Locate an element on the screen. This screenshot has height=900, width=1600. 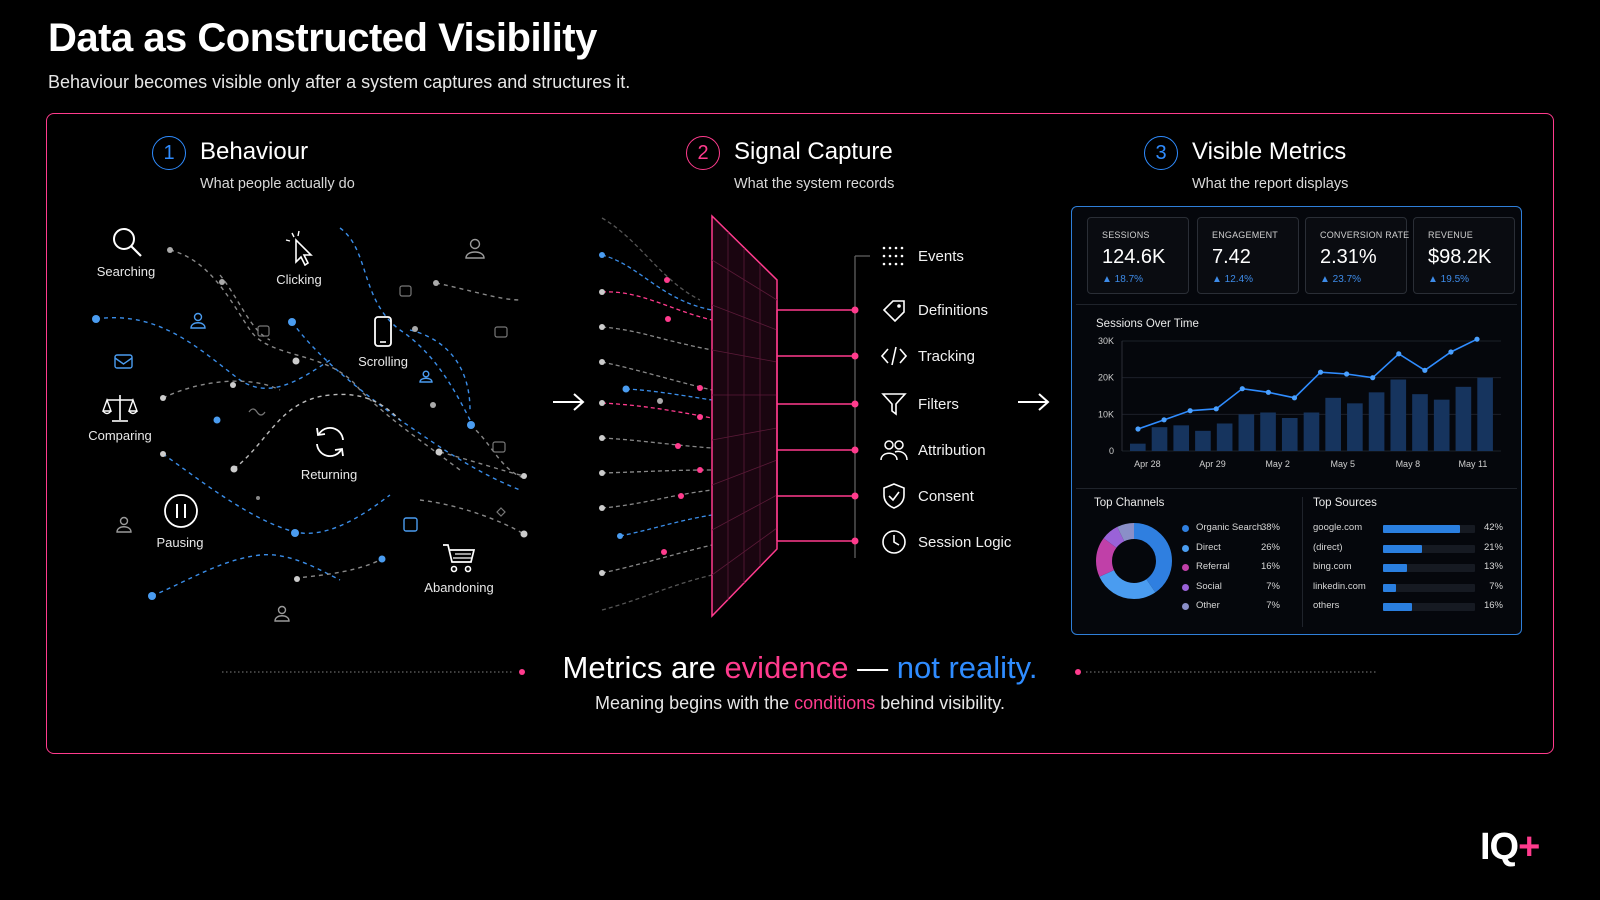
behaviour-label: Pausing is located at coordinates (180, 542).